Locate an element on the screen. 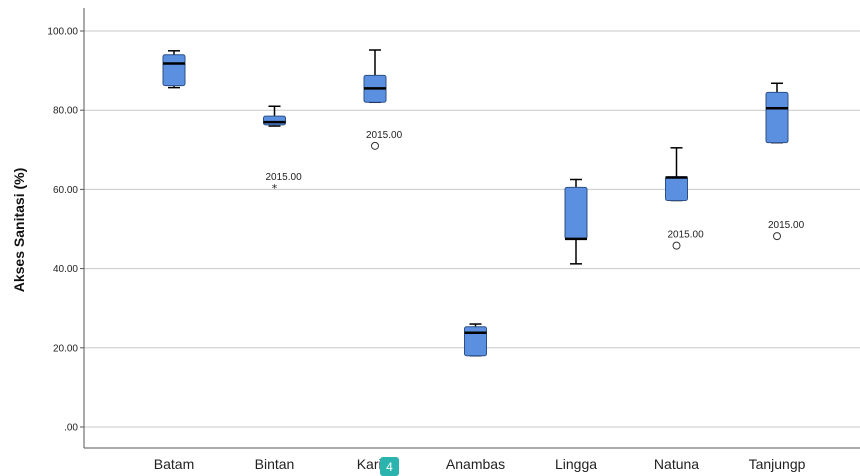 The height and width of the screenshot is (476, 860). y-tick-label: 100.00 is located at coordinates (62, 32).